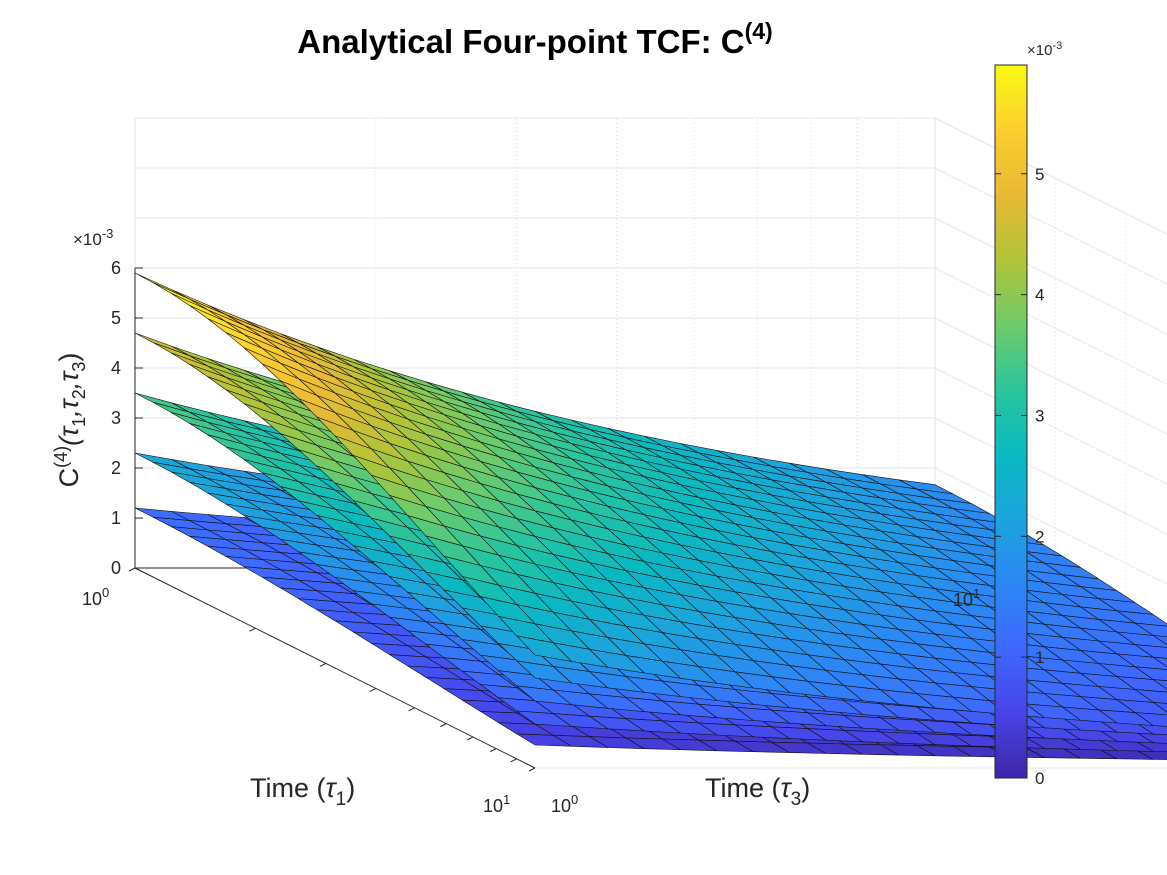 The width and height of the screenshot is (1167, 875). What do you see at coordinates (520, 41) in the screenshot?
I see `chart-title-main: Analytical Four-point TCF: C` at bounding box center [520, 41].